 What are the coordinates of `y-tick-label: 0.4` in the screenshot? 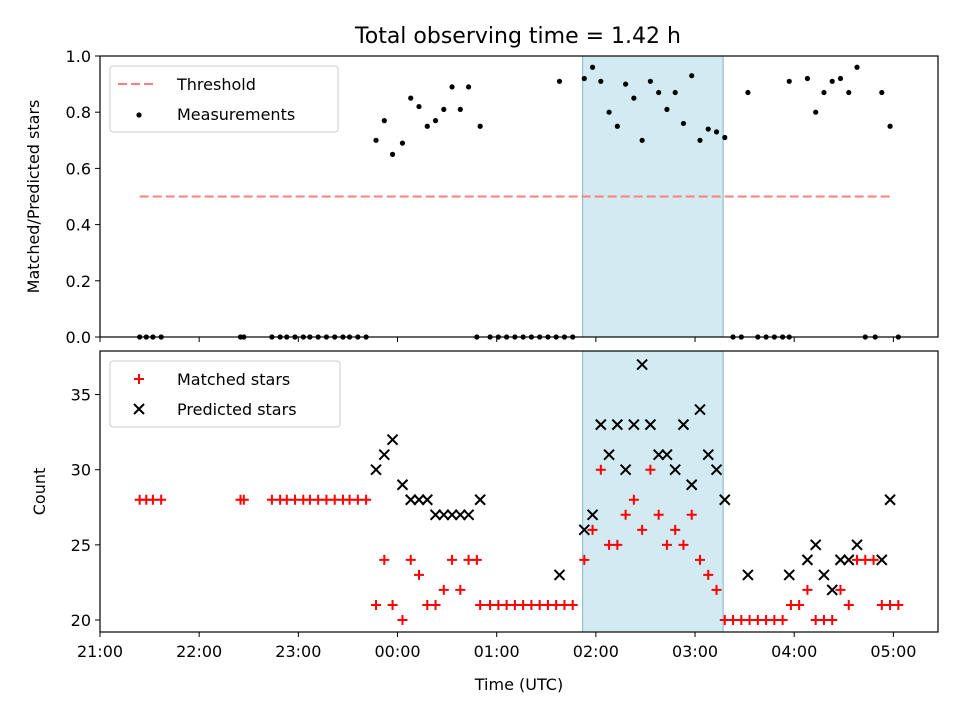 It's located at (78, 225).